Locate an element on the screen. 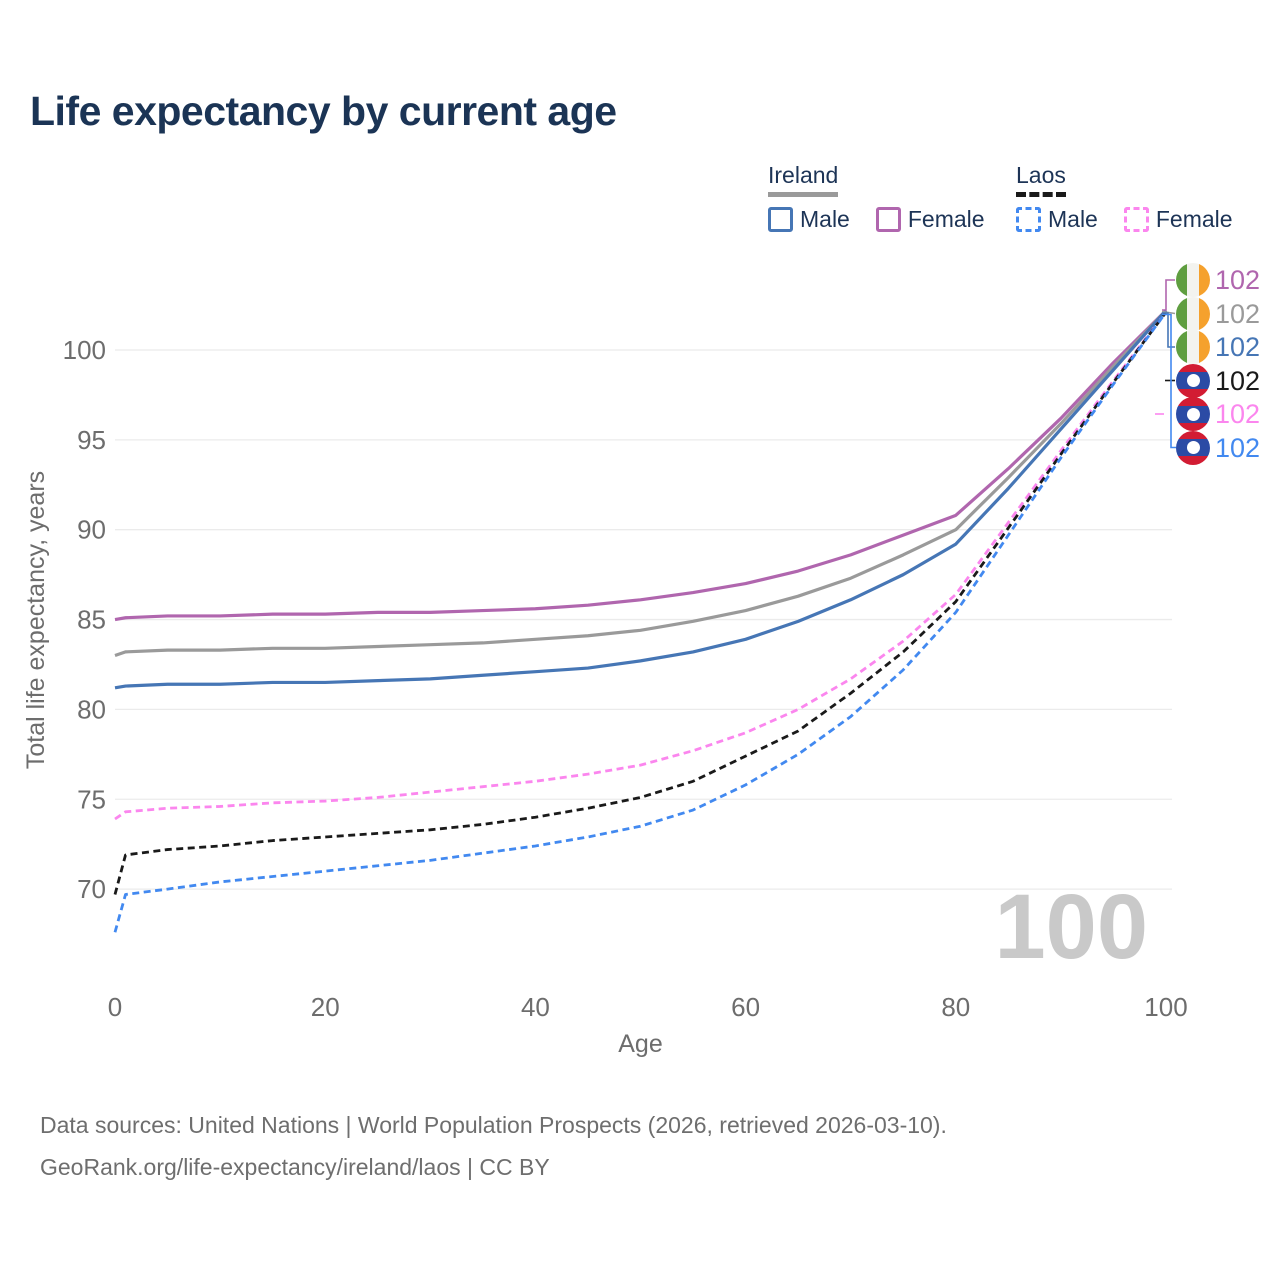  end-label-row-laos-male: 102 is located at coordinates (1218, 447).